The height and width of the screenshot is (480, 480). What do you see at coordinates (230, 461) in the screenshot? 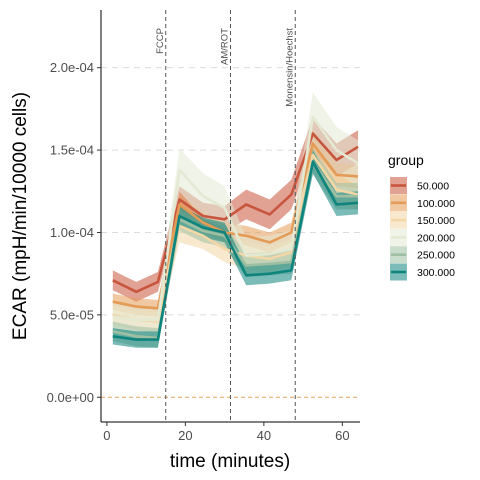
I see `x-axis-title: time (minutes)` at bounding box center [230, 461].